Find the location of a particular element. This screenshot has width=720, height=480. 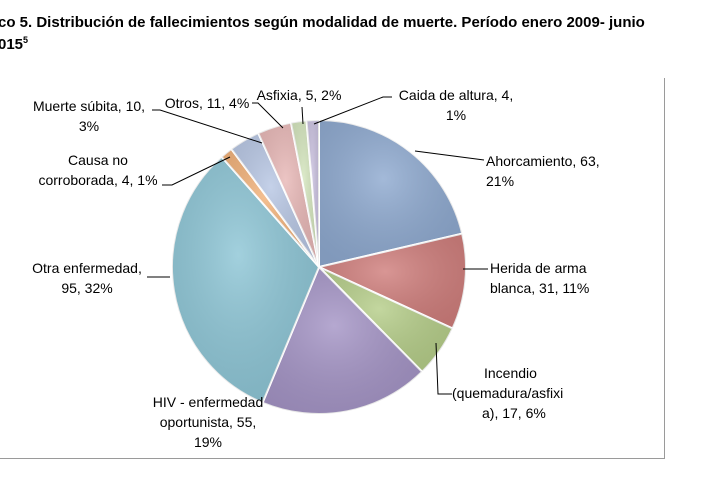

slice-label-3-line-0: HIV - enfermedad is located at coordinates (208, 402).